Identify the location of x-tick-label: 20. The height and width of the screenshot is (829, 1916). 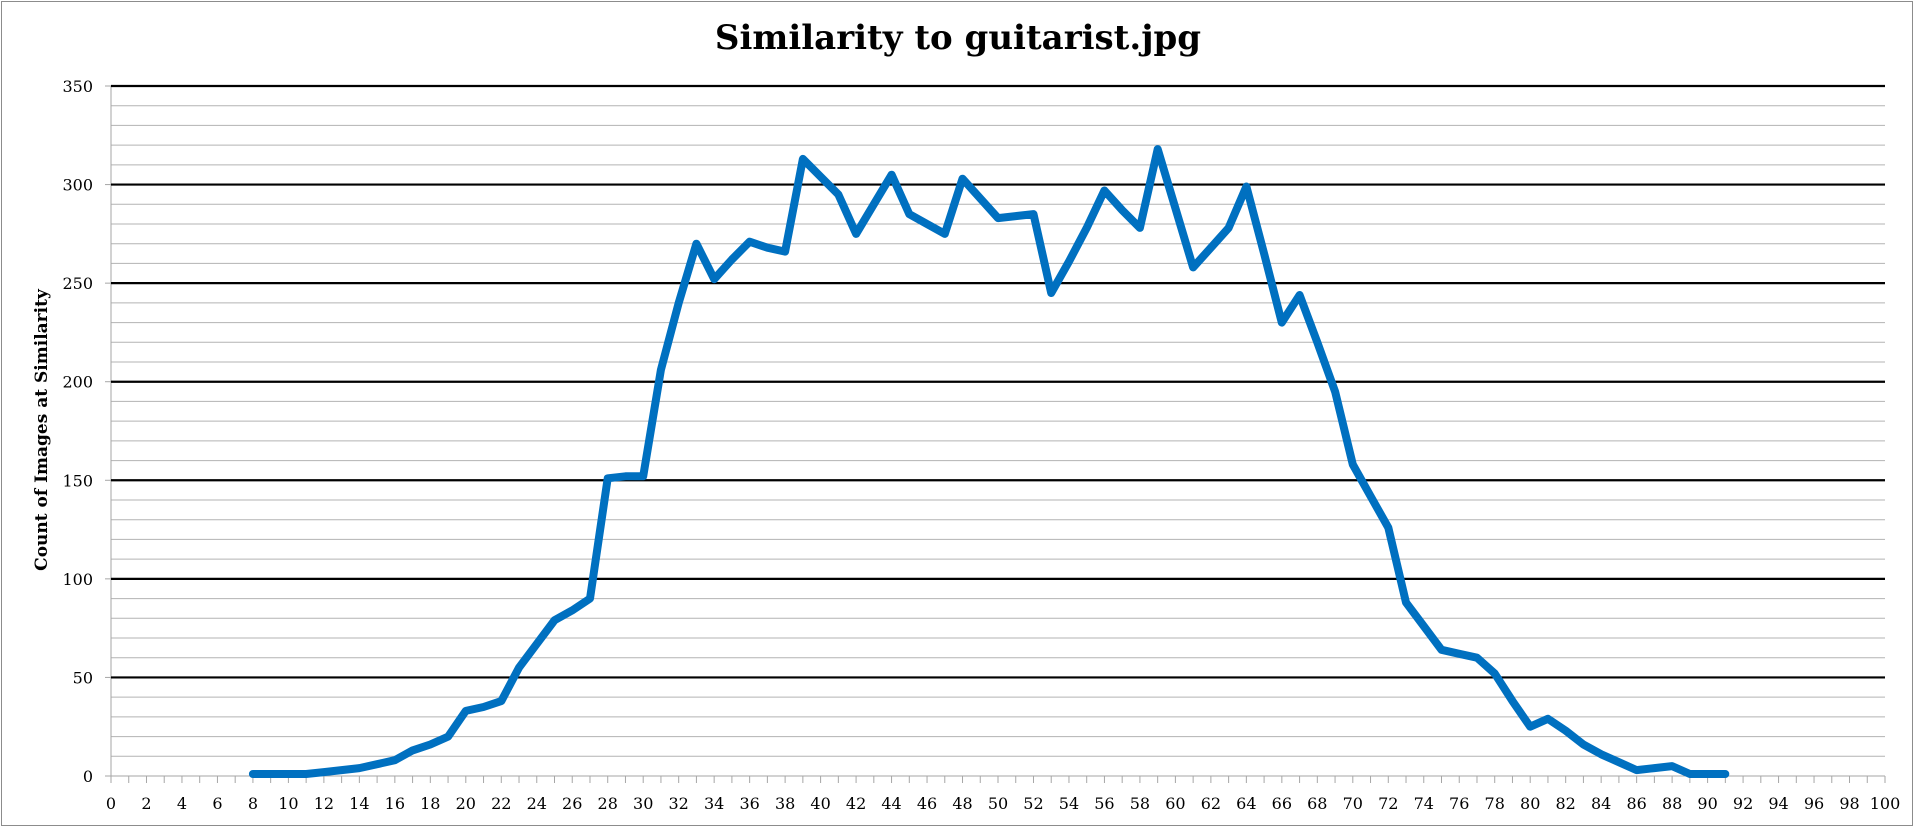
(466, 803).